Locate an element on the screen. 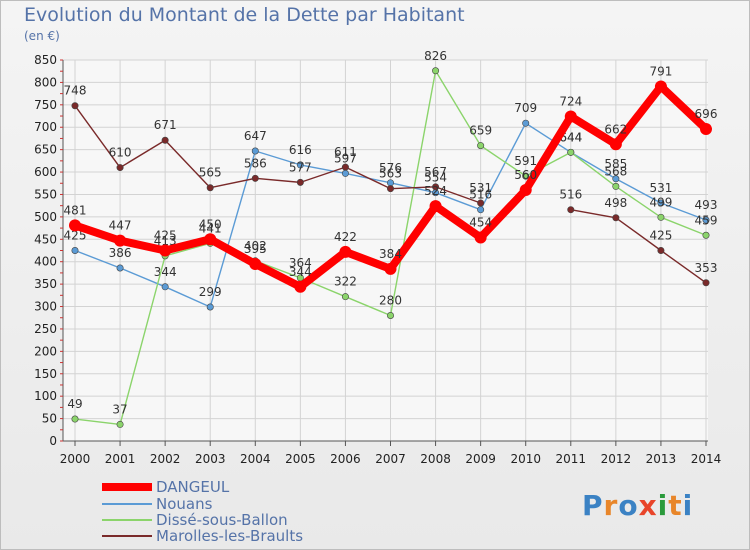  x-tick-label: 2005 is located at coordinates (300, 459).